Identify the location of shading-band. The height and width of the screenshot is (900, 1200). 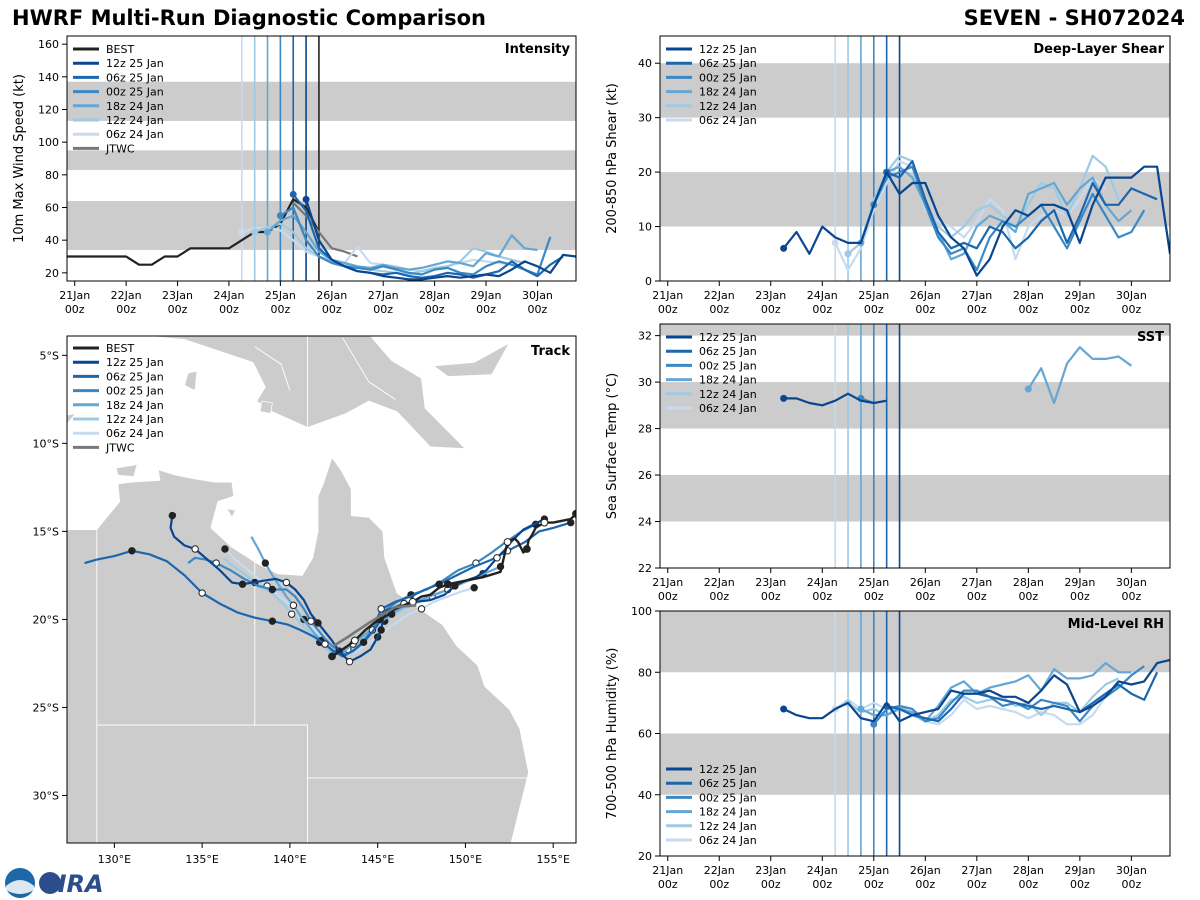
(915, 642).